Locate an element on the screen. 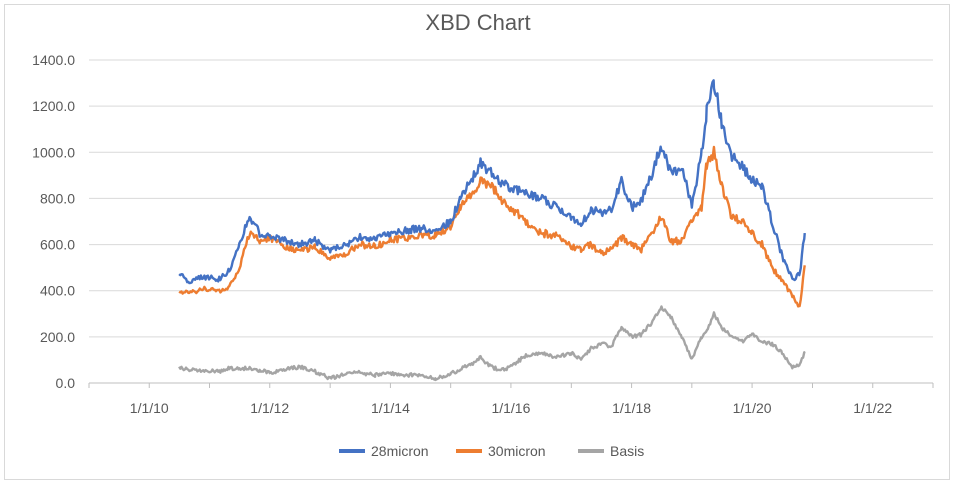 The image size is (956, 486). x-tick-label: 1/1/12 is located at coordinates (269, 408).